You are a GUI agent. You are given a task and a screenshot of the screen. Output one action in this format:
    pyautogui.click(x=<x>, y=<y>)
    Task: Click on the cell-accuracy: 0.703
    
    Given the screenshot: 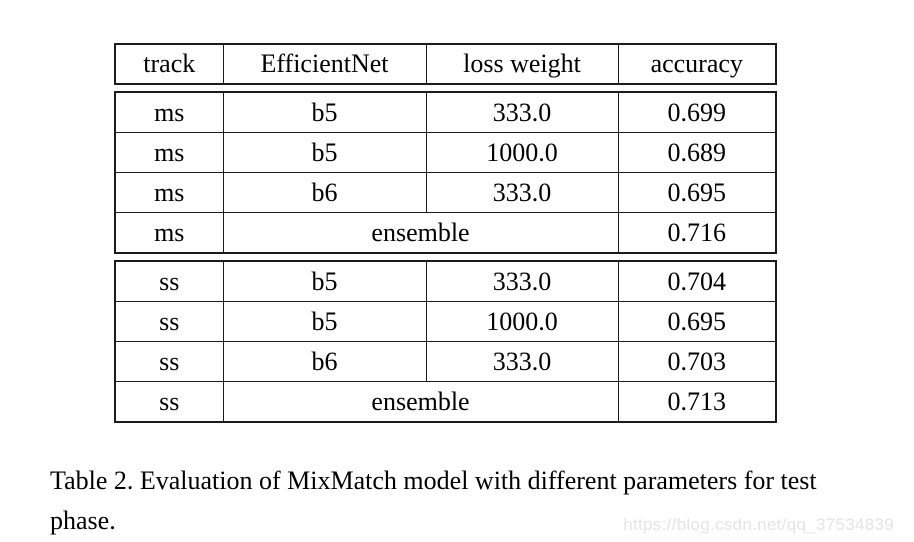 What is the action you would take?
    pyautogui.click(x=697, y=361)
    